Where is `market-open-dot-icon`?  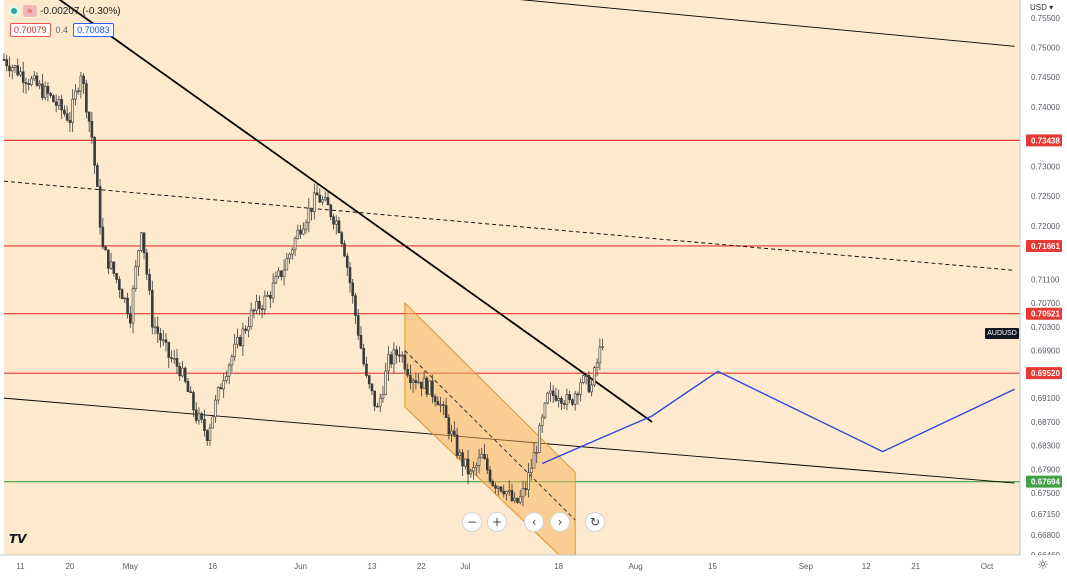
market-open-dot-icon is located at coordinates (14, 11).